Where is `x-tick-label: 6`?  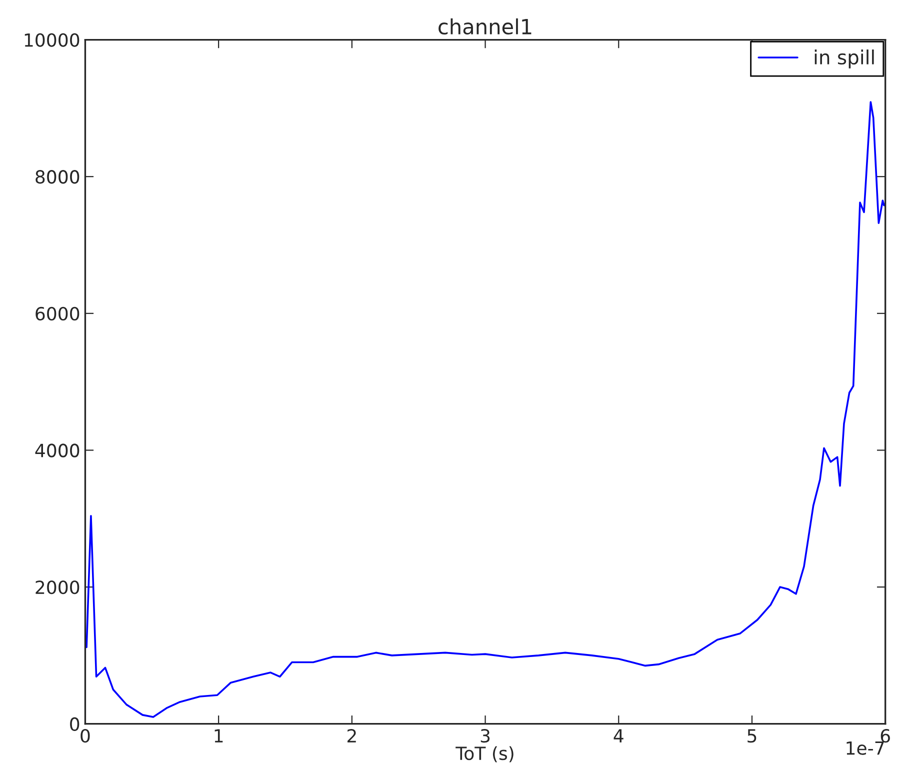
x-tick-label: 6 is located at coordinates (885, 736).